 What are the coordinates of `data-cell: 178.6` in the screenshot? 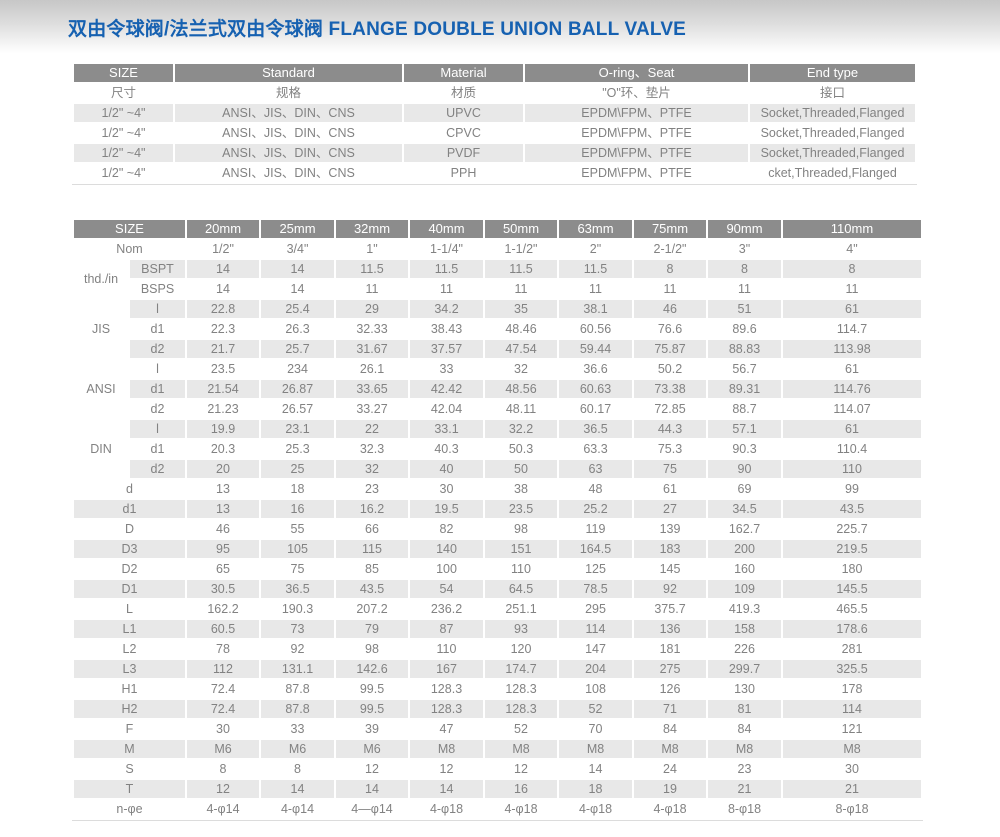 It's located at (852, 629).